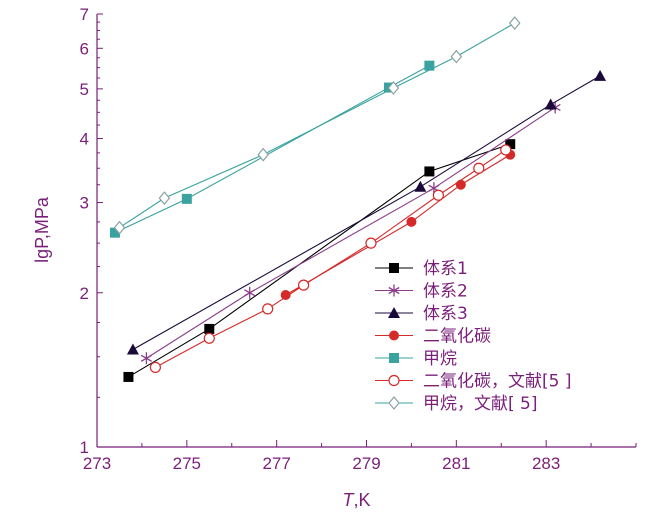 This screenshot has width=662, height=519. What do you see at coordinates (416, 359) in the screenshot?
I see `legend-item: 甲烷` at bounding box center [416, 359].